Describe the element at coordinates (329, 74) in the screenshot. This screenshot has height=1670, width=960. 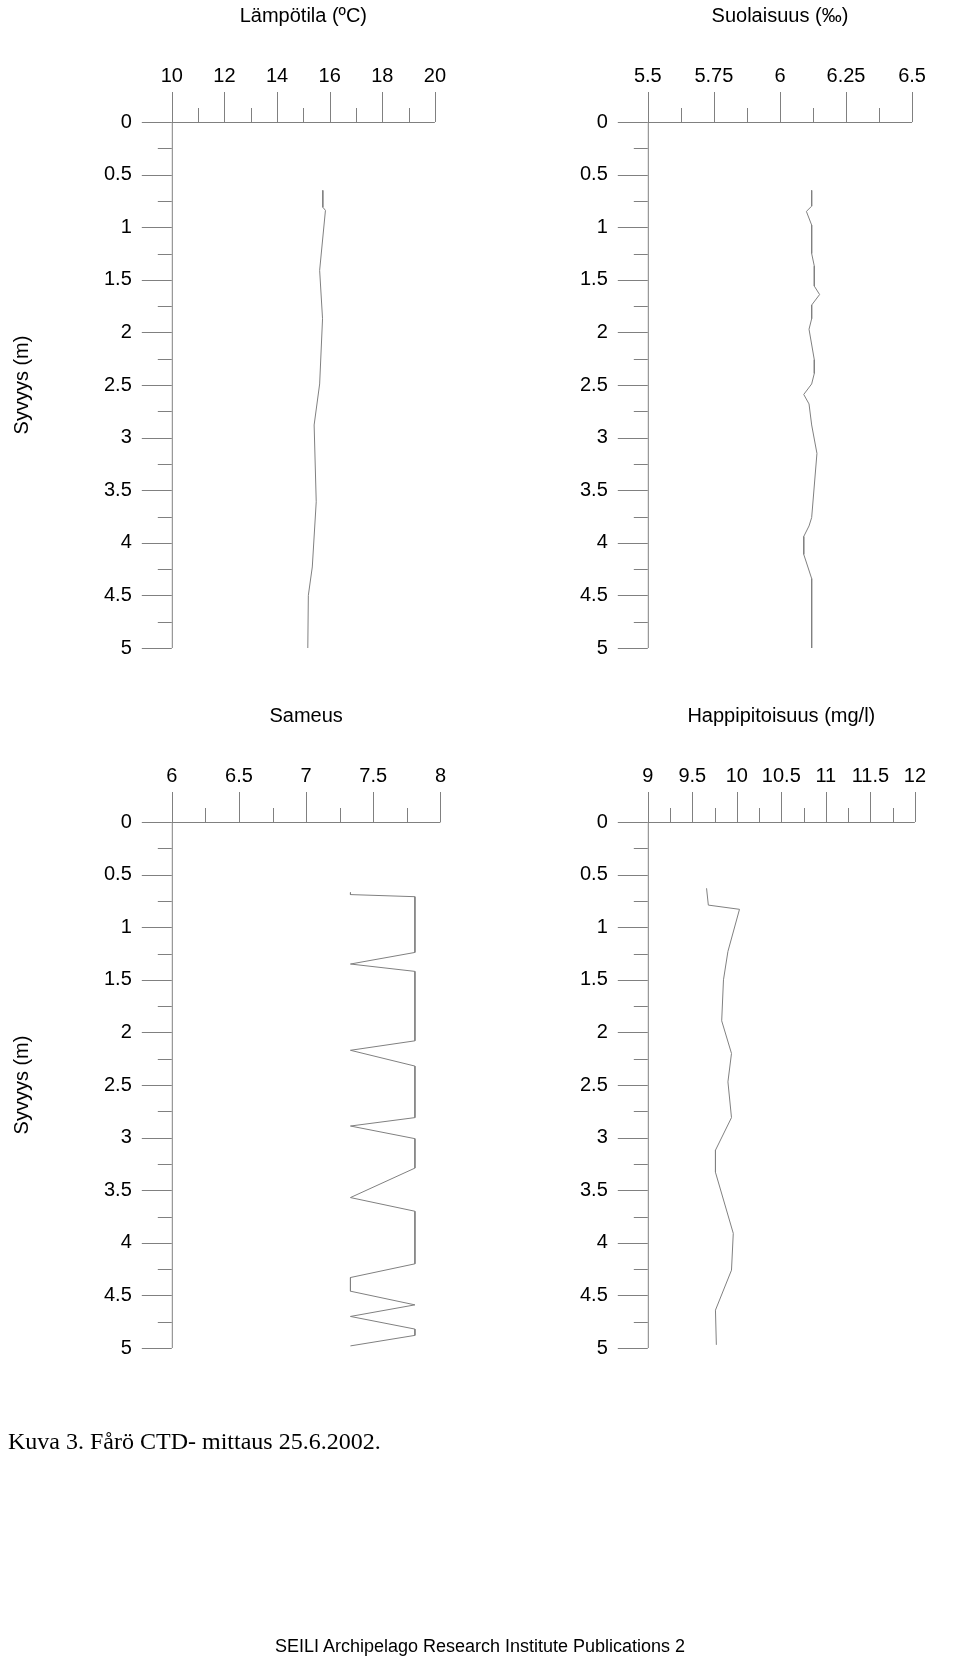
I see `x-tick-label: 16` at that location.